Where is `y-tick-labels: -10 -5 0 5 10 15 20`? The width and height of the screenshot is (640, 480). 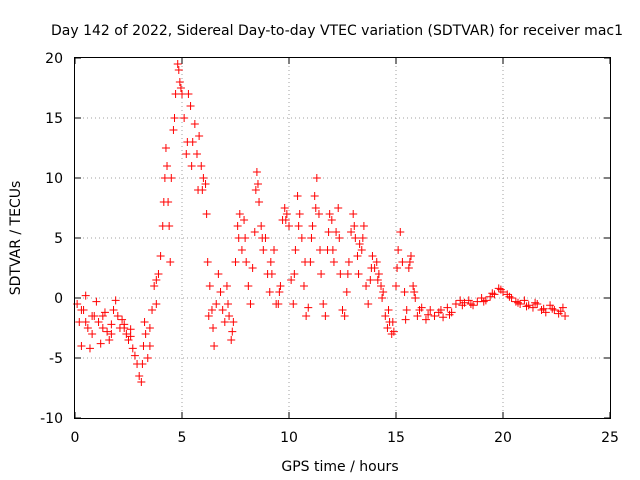
y-tick-labels: -10 -5 0 5 10 15 20 is located at coordinates (51, 239).